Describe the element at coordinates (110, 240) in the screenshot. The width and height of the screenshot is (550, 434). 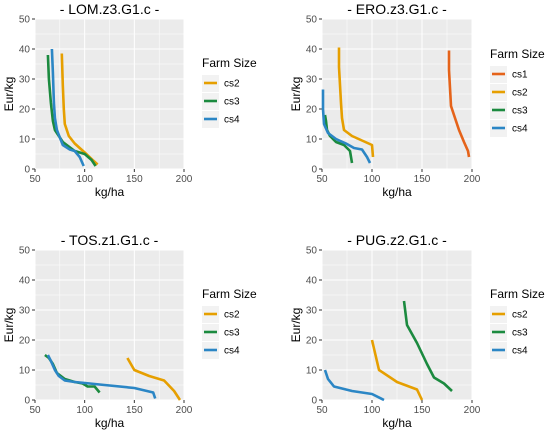
I see `chart-title: - TOS.z1.G1.c -` at that location.